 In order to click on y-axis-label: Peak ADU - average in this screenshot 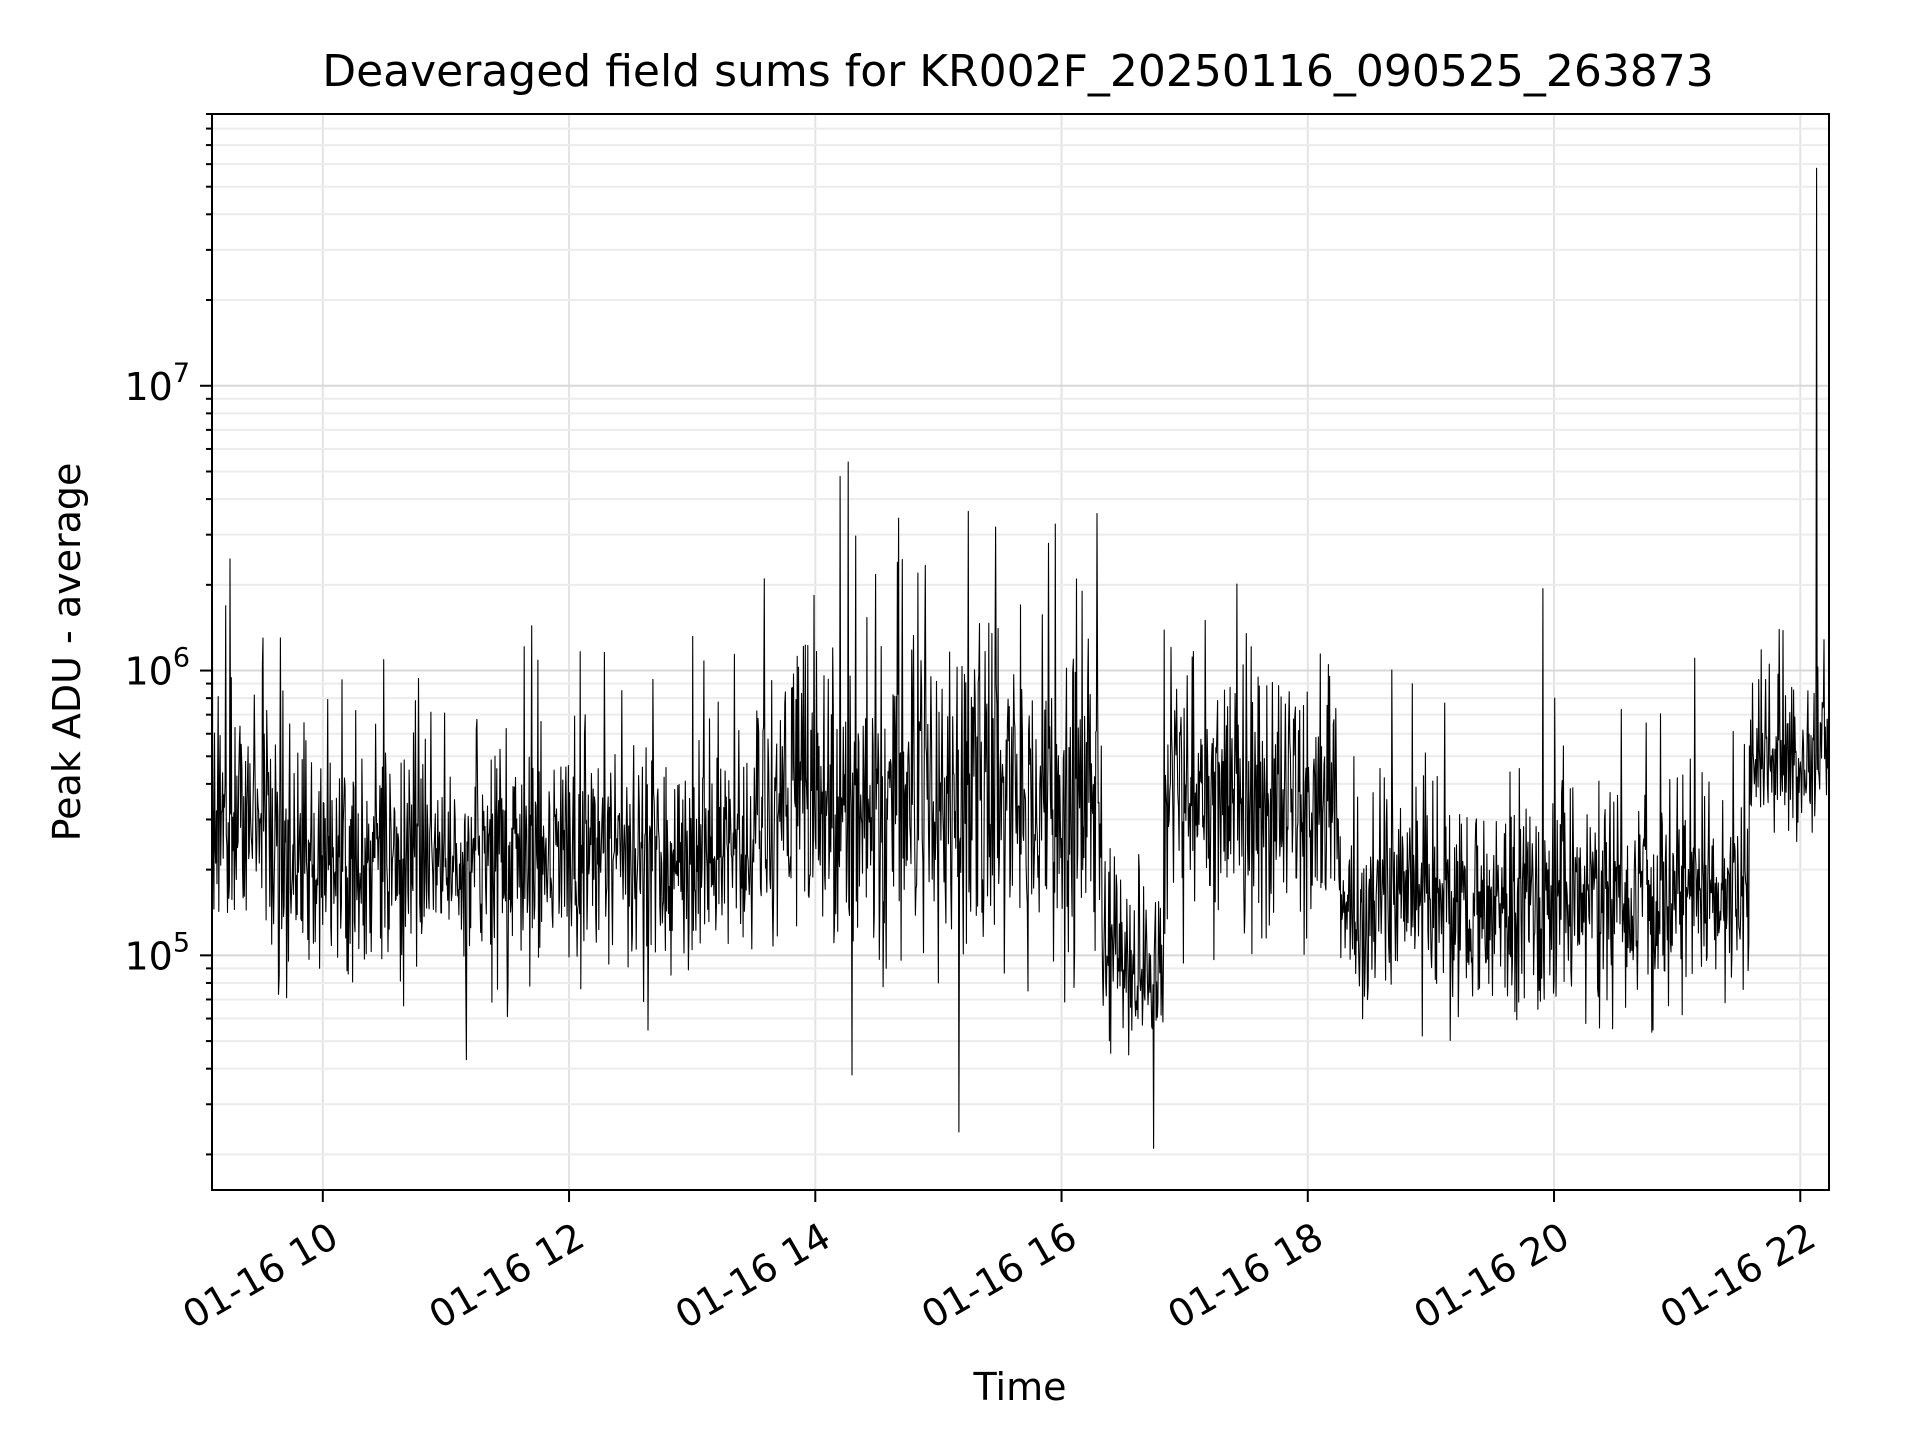, I will do `click(67, 652)`.